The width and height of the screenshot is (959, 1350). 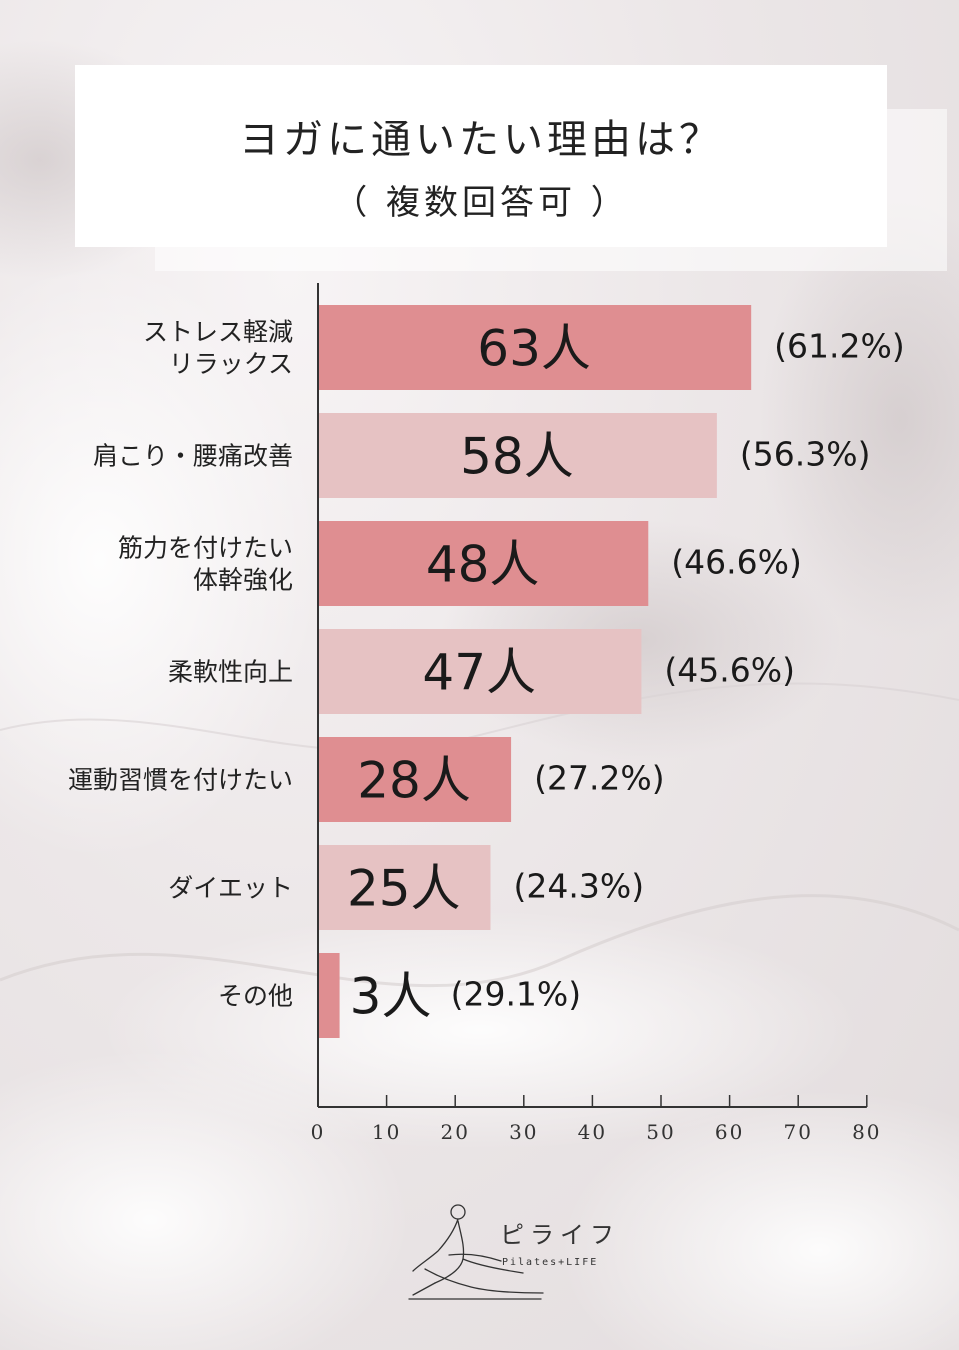 I want to click on logo-name: ピライフ, so click(x=560, y=1235).